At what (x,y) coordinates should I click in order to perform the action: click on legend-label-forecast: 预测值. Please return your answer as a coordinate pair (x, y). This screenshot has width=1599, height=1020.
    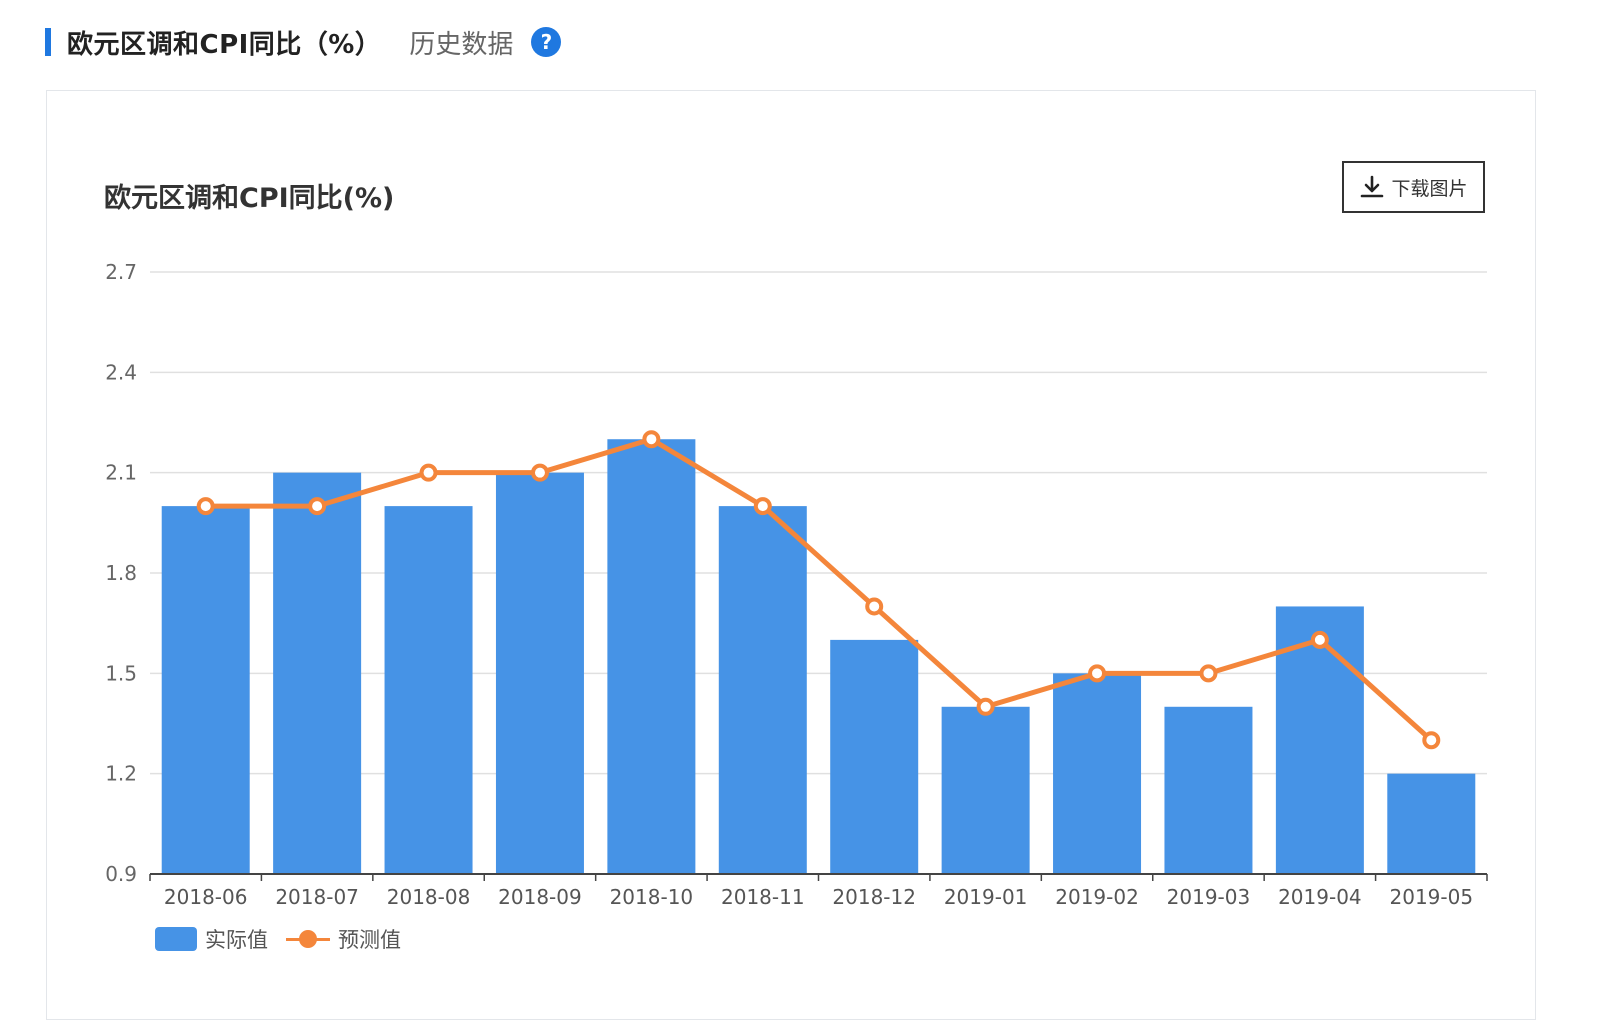
    Looking at the image, I should click on (369, 940).